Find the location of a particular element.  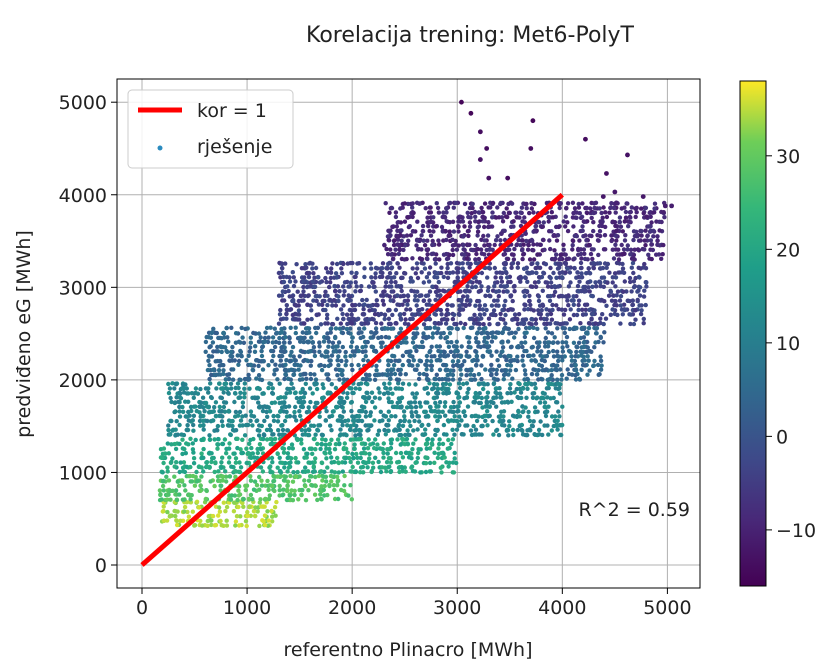

y-axis-label: predviđeno eG [MWh] is located at coordinates (24, 334).